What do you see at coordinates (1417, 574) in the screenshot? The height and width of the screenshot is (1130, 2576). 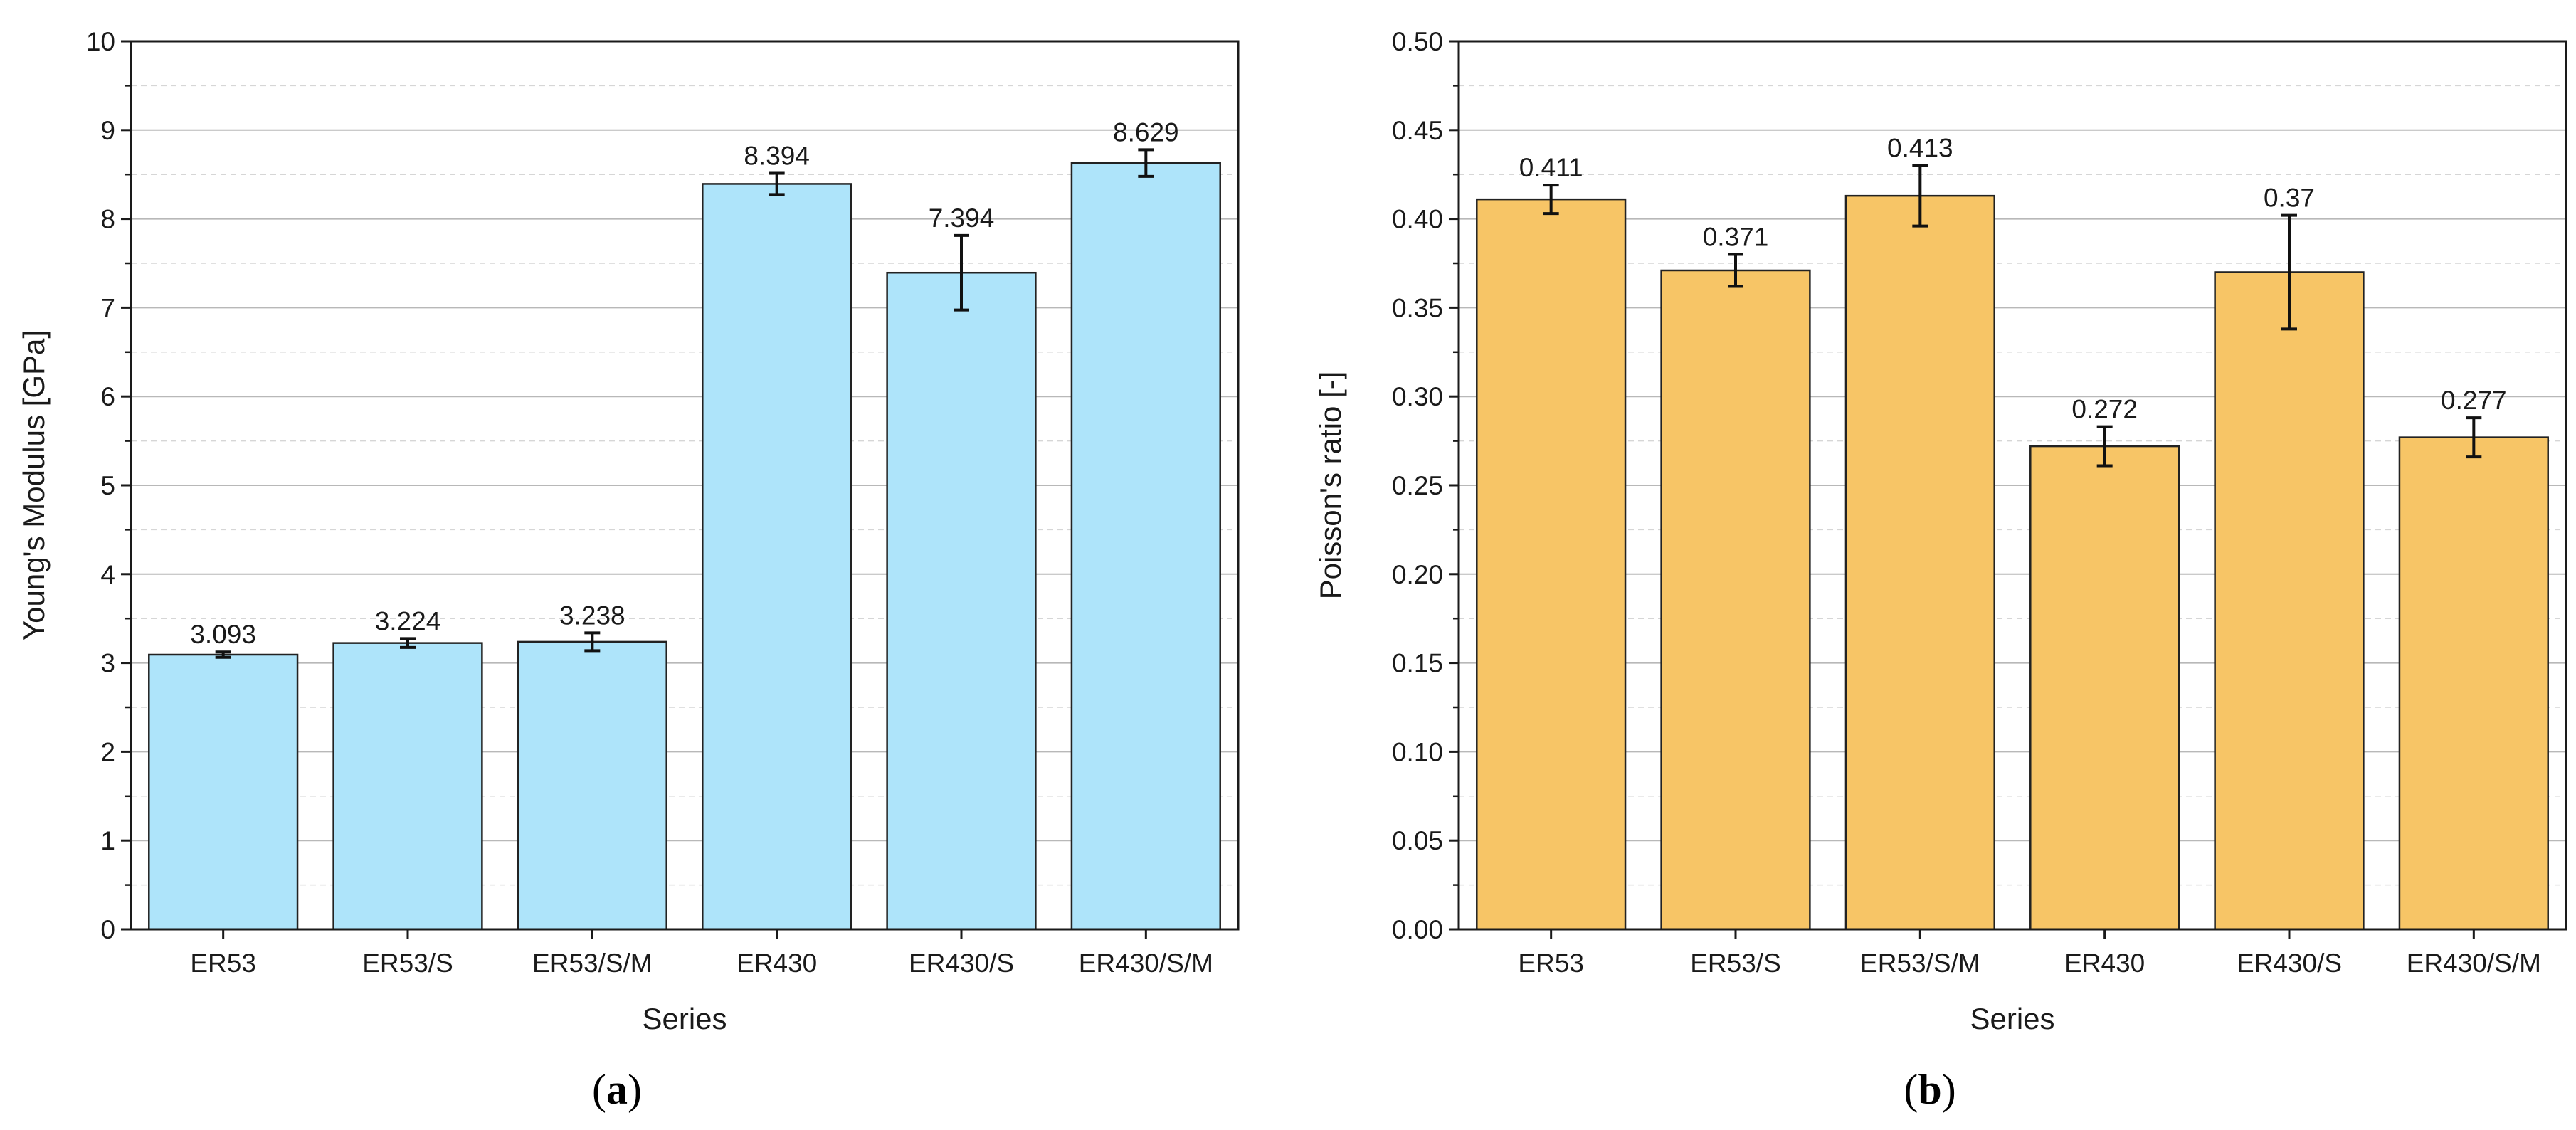 I see `y-tick-label: 0.20` at bounding box center [1417, 574].